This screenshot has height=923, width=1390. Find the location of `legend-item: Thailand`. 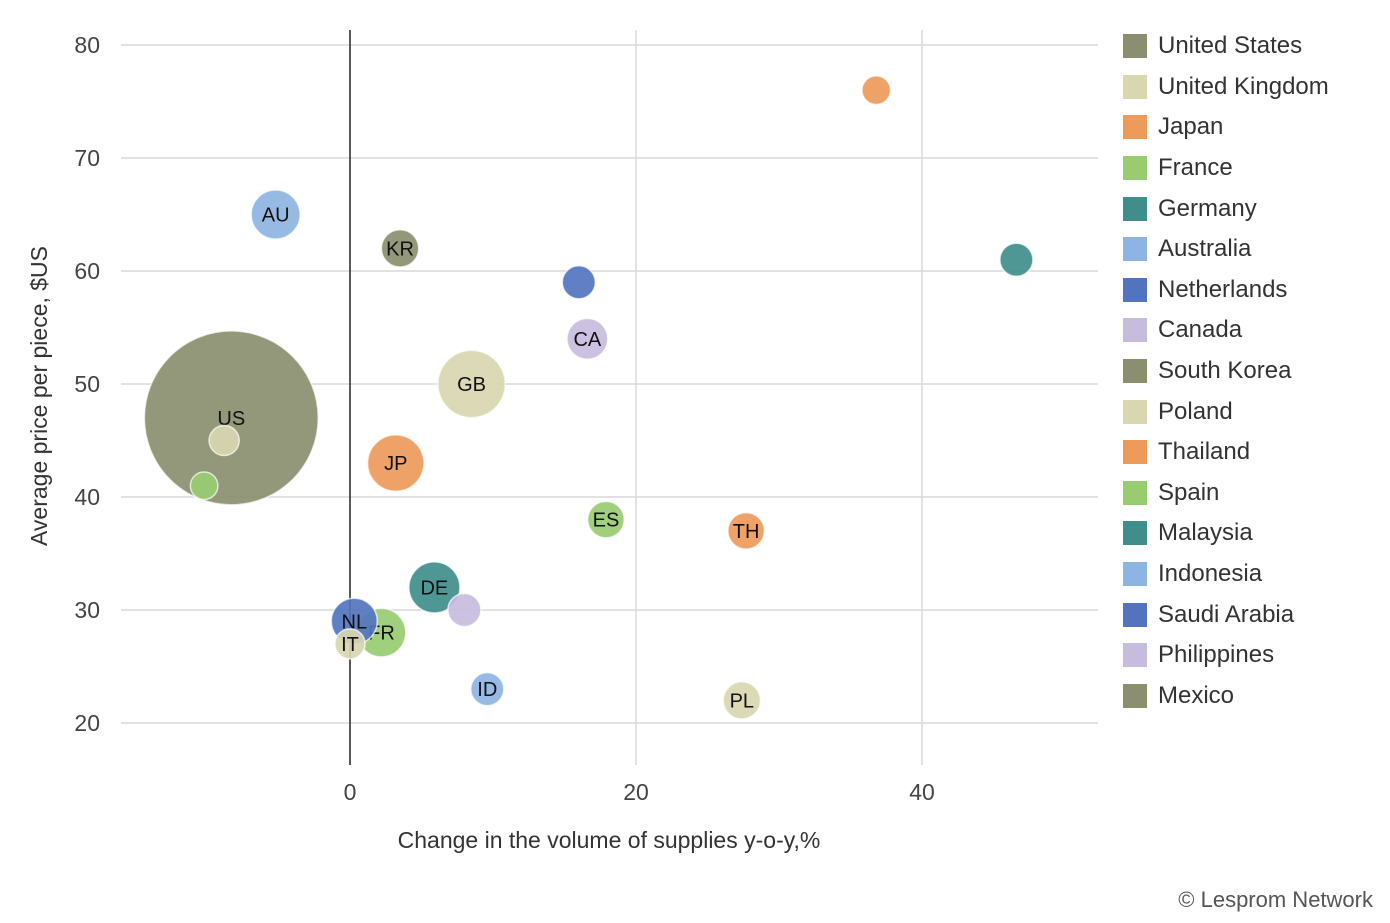

legend-item: Thailand is located at coordinates (1226, 452).